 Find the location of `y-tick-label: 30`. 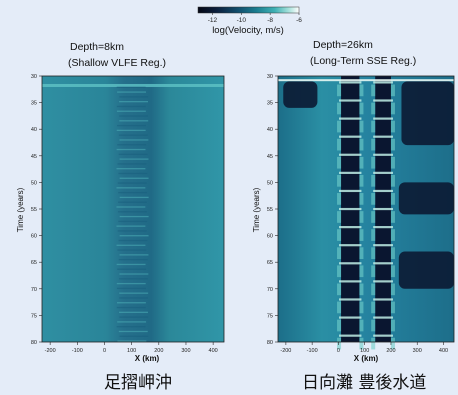

y-tick-label: 30 is located at coordinates (270, 77).